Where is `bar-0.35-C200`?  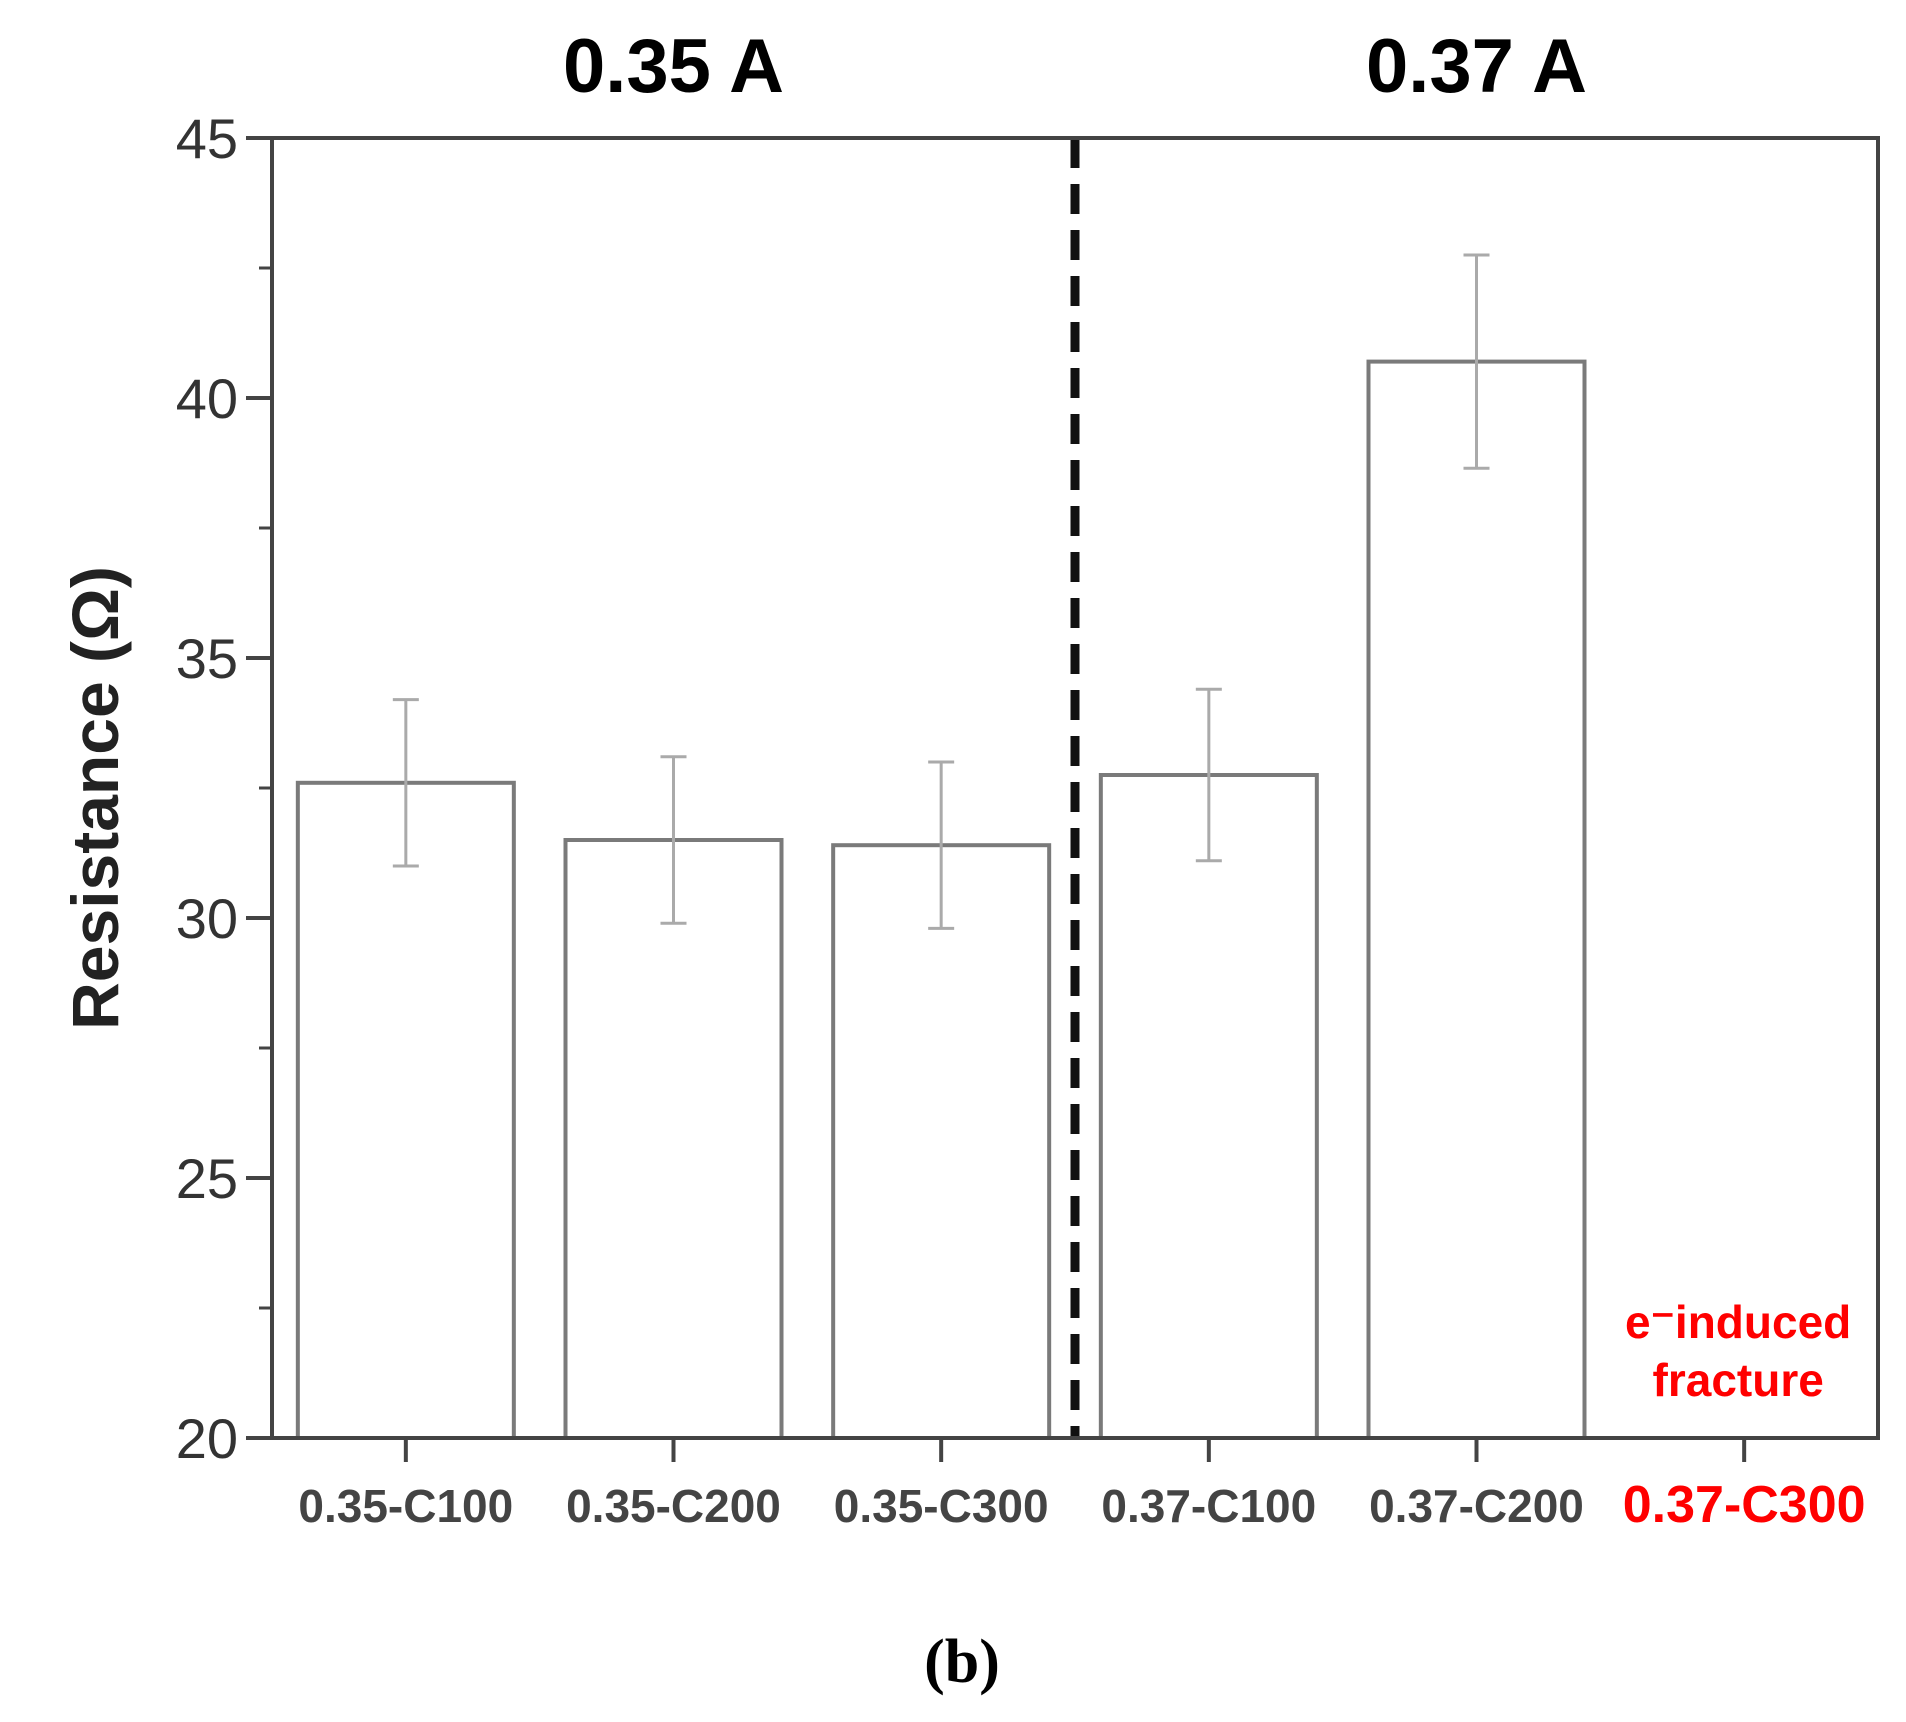
bar-0.35-C200 is located at coordinates (673, 1139).